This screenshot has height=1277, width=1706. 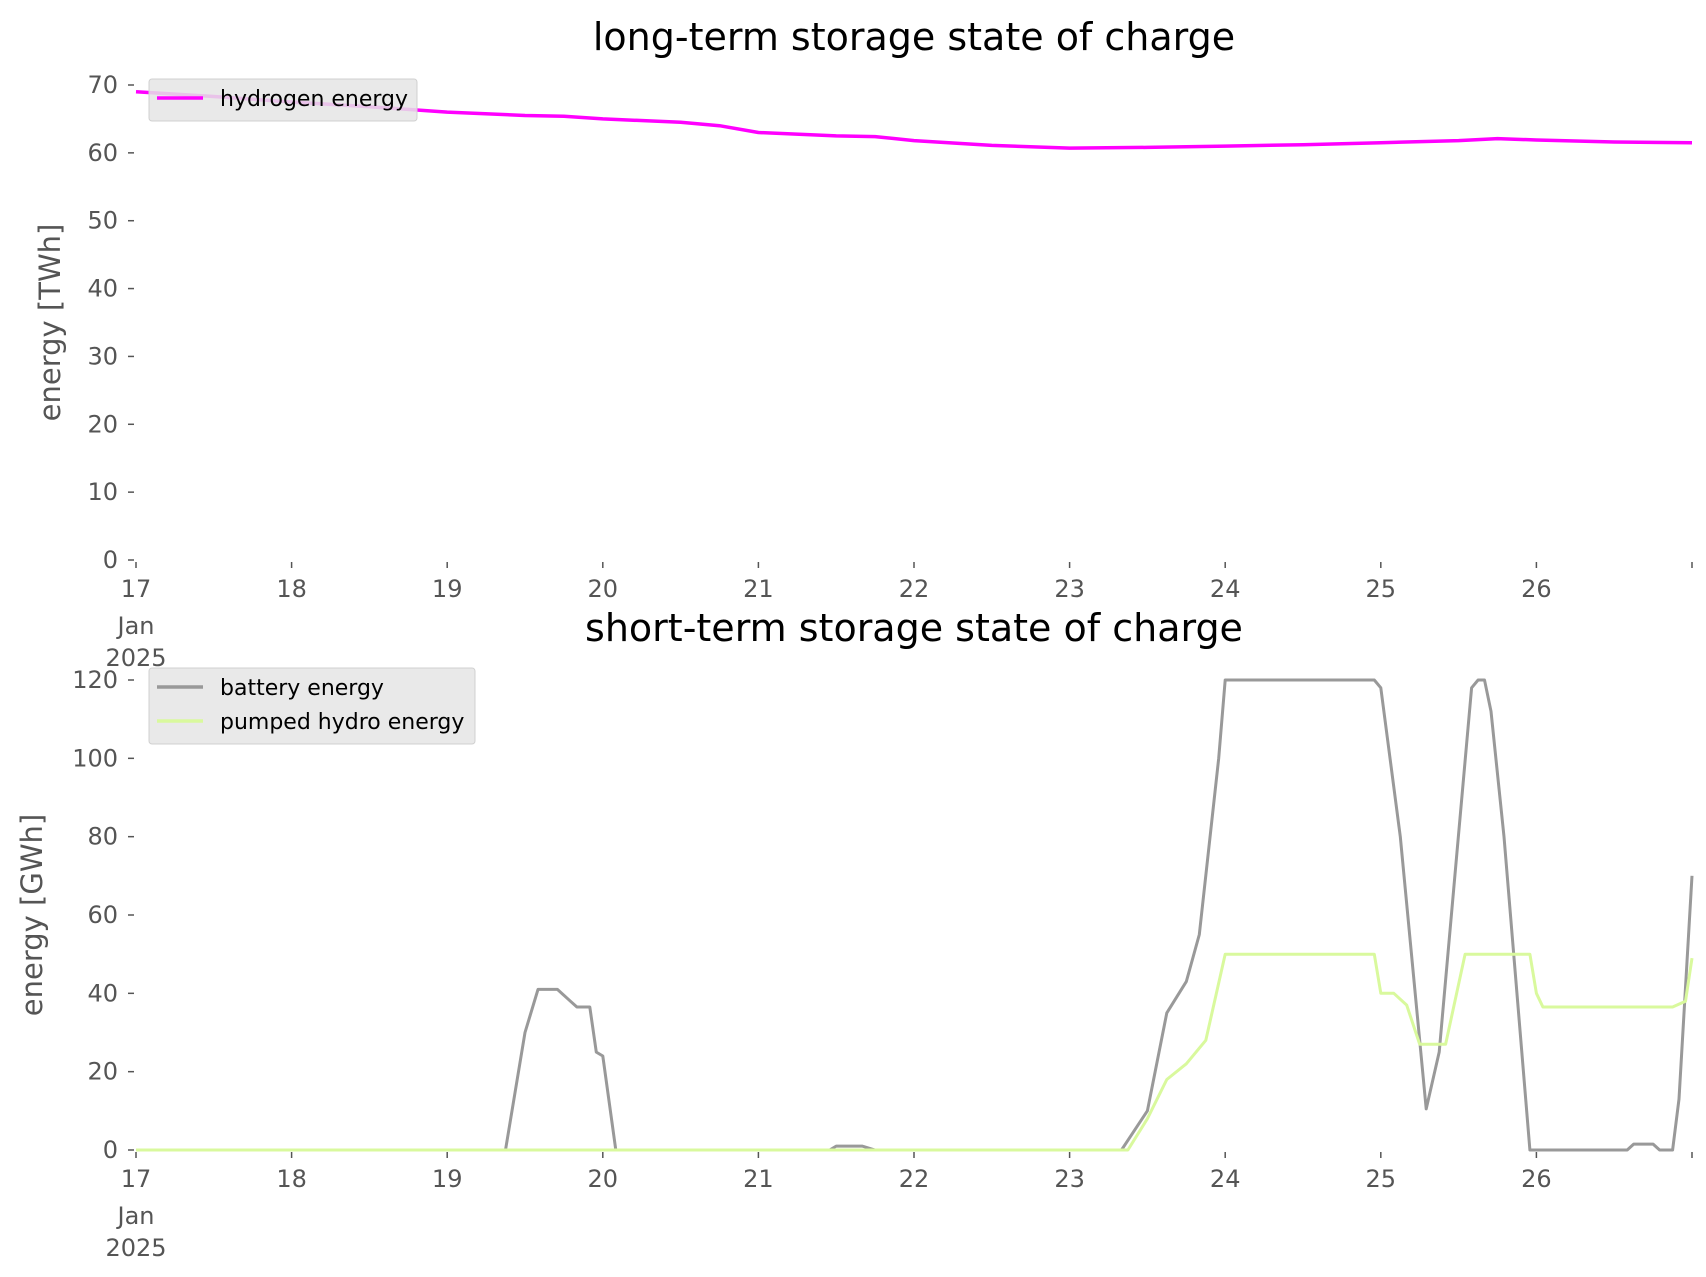 I want to click on legend: hydrogen energy, so click(x=283, y=100).